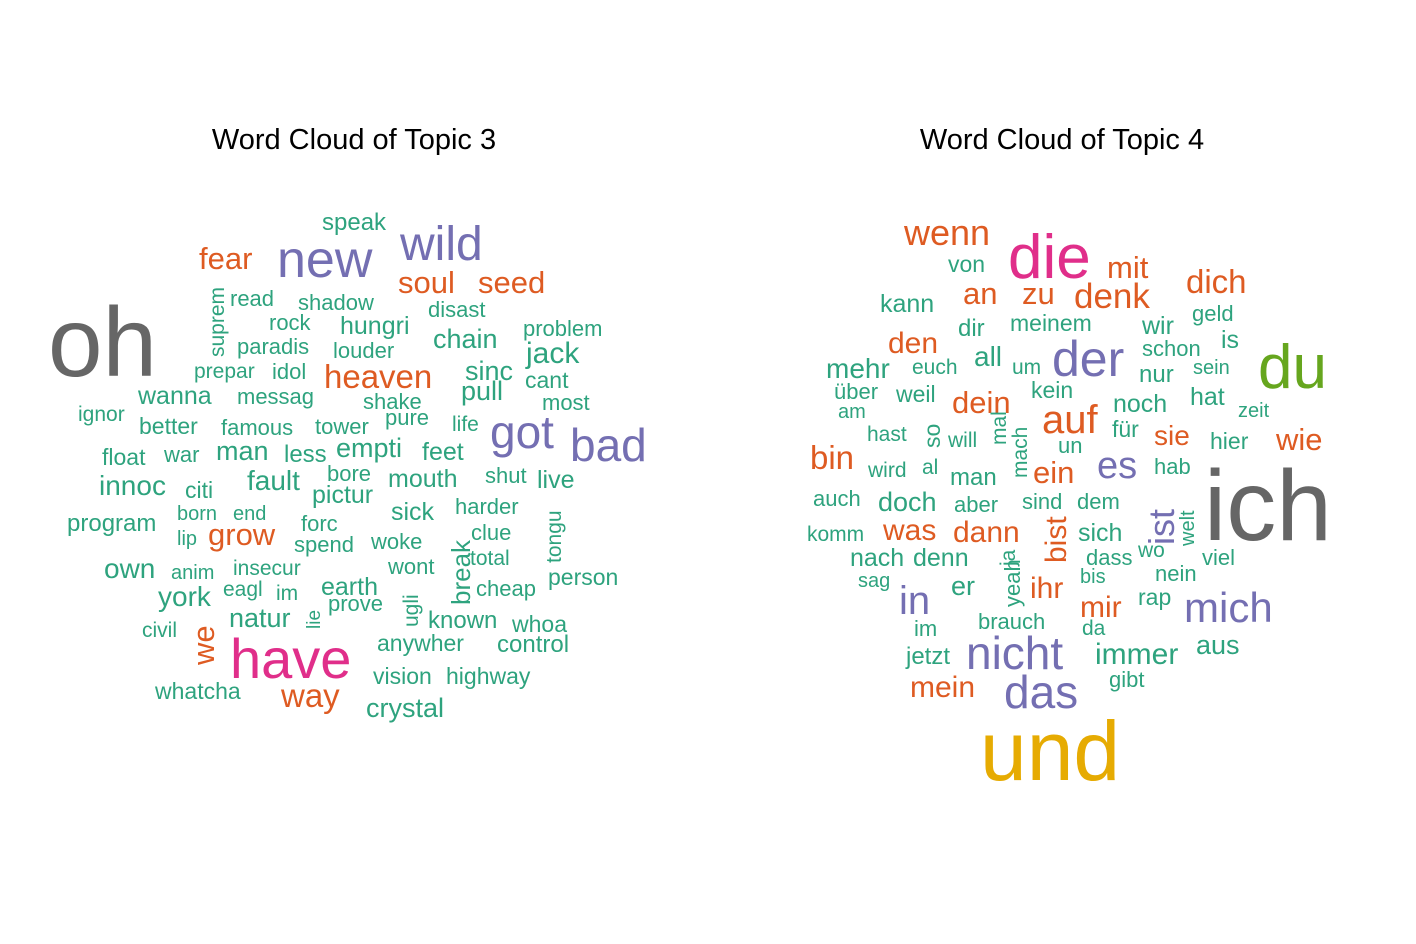  Describe the element at coordinates (260, 618) in the screenshot. I see `word-natur: natur` at that location.